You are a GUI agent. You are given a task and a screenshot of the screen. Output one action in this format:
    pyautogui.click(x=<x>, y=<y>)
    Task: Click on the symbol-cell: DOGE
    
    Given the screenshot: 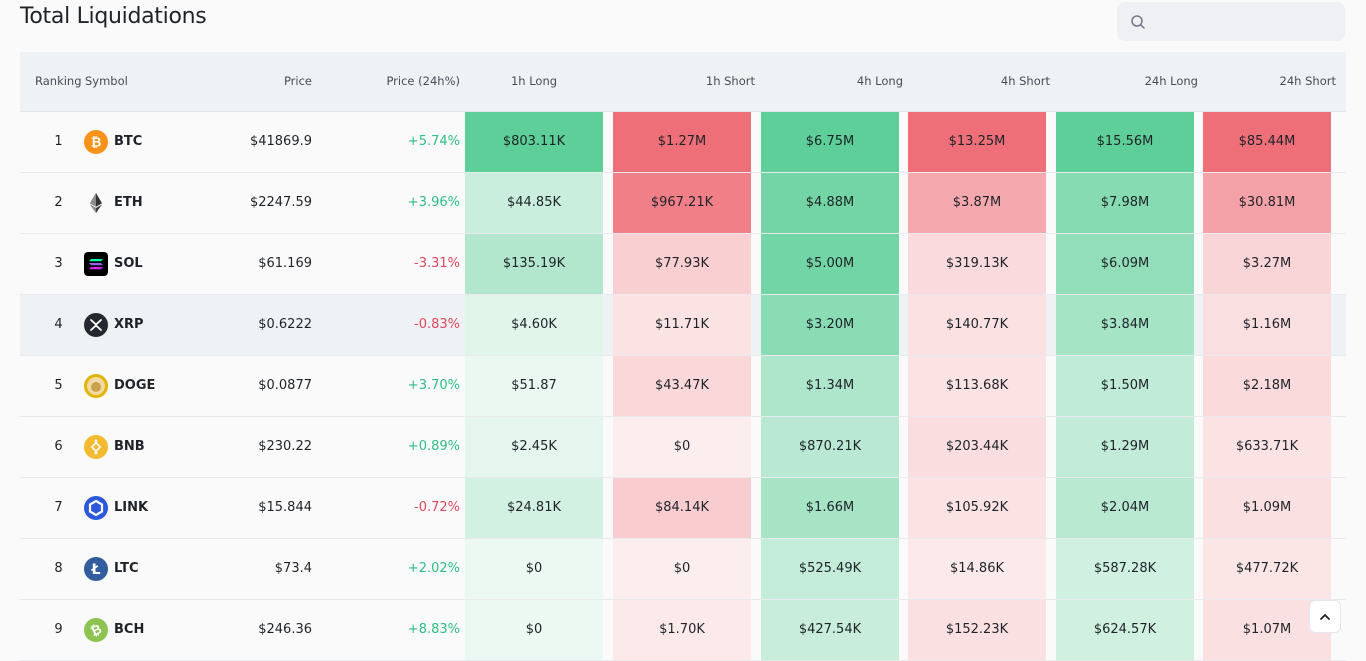 What is the action you would take?
    pyautogui.click(x=119, y=386)
    